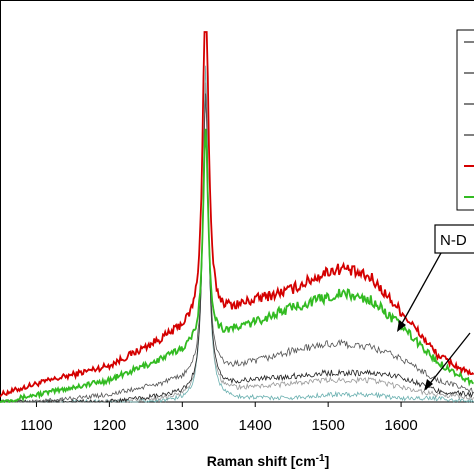 Image resolution: width=474 pixels, height=474 pixels. I want to click on x-ticks: 1100 1200 1300 1400 1500 1600, so click(219, 418).